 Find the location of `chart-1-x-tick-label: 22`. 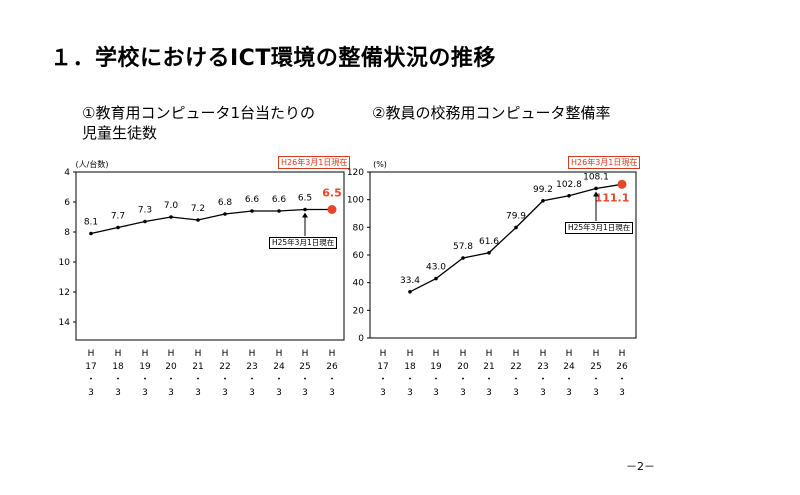

chart-1-x-tick-label: 22 is located at coordinates (224, 367).